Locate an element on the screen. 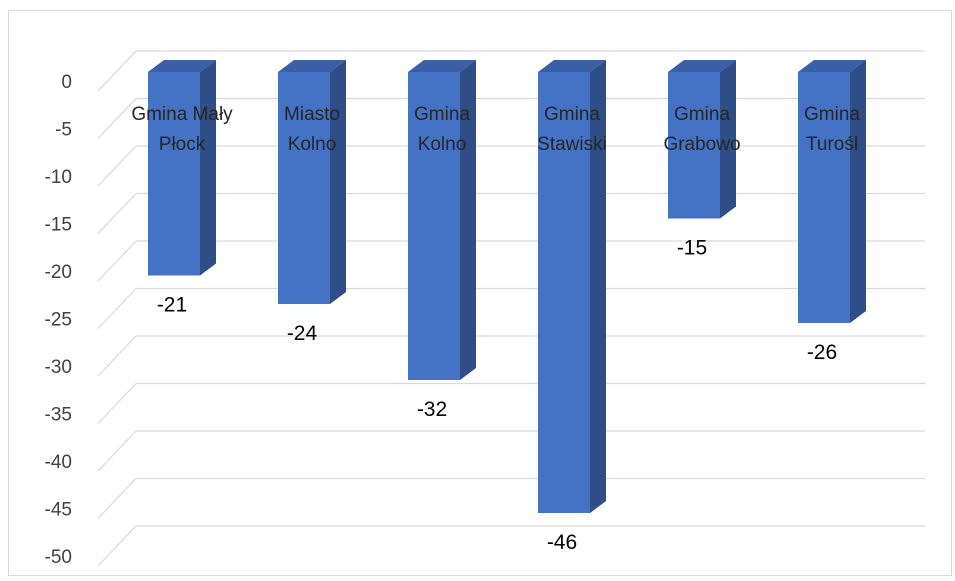  y-tick-label: -10 is located at coordinates (58, 177).